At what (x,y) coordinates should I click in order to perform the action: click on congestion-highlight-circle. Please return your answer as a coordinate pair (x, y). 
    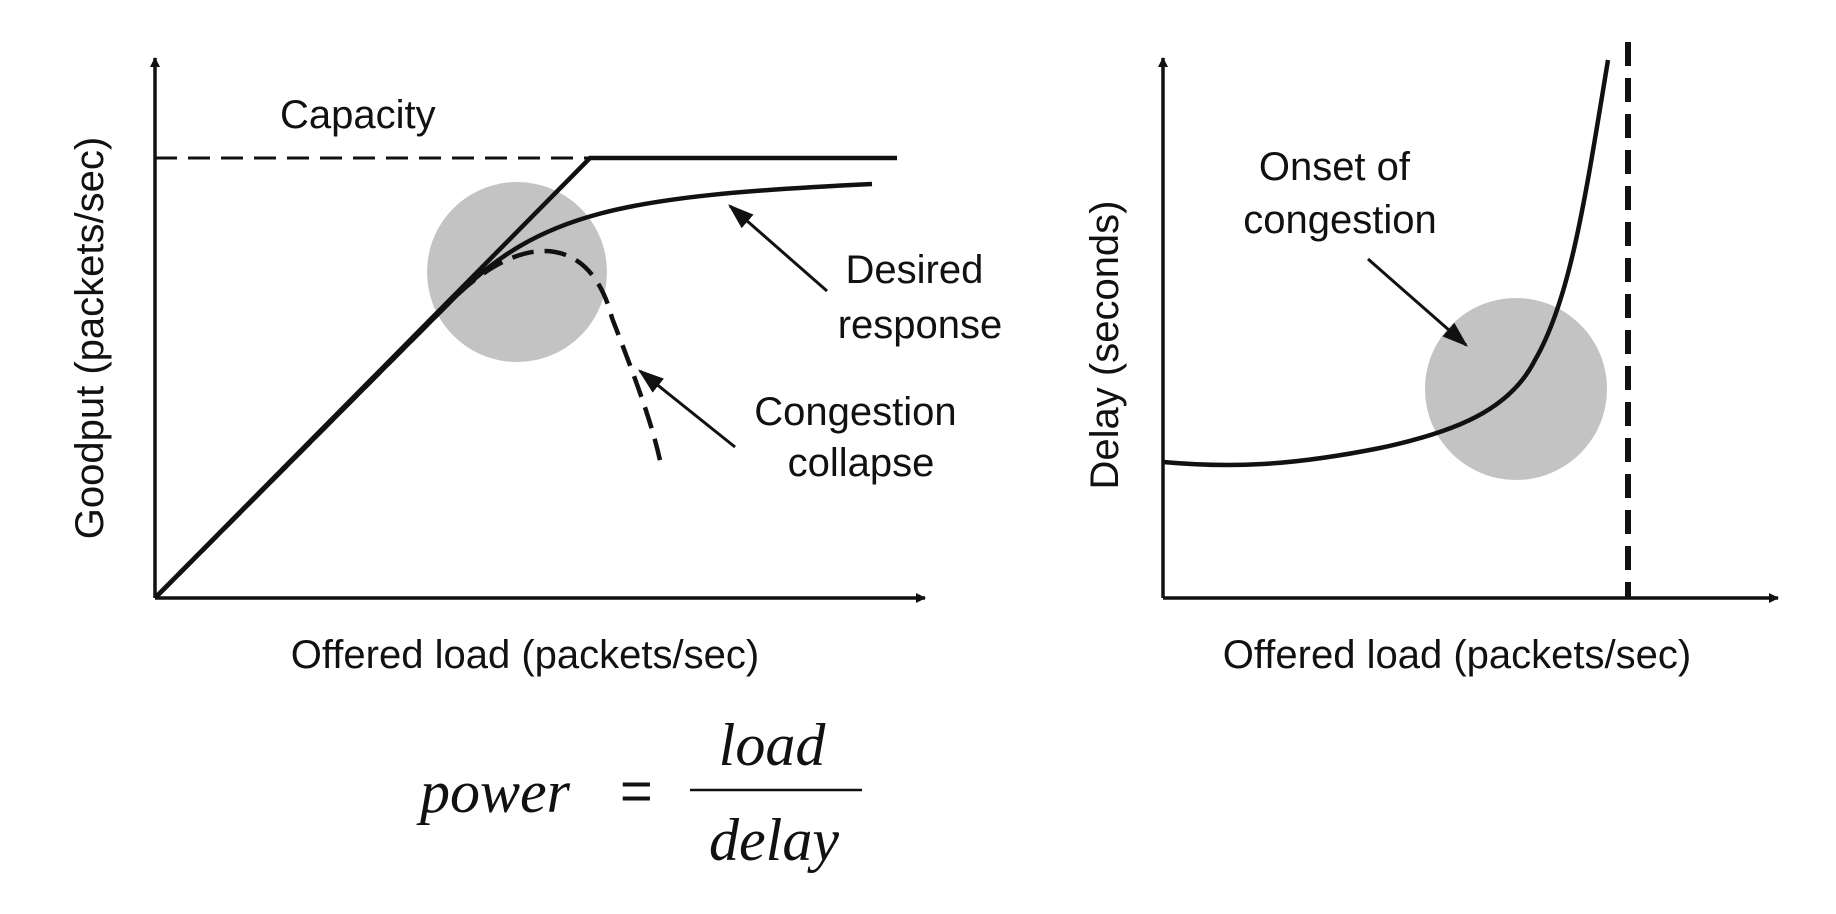
    Looking at the image, I should click on (517, 272).